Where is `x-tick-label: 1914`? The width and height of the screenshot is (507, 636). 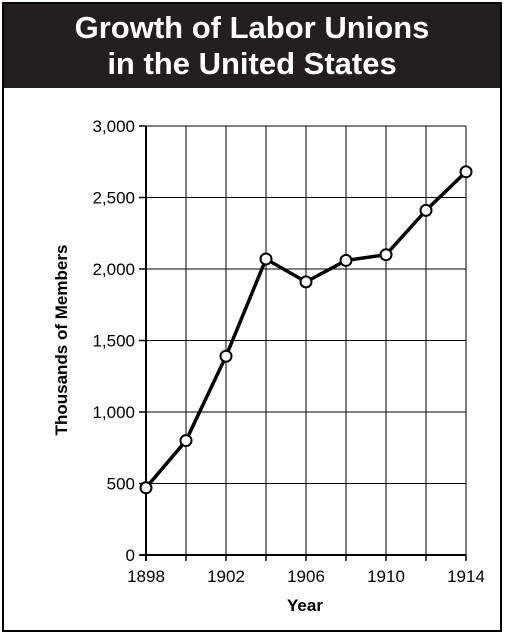
x-tick-label: 1914 is located at coordinates (466, 576).